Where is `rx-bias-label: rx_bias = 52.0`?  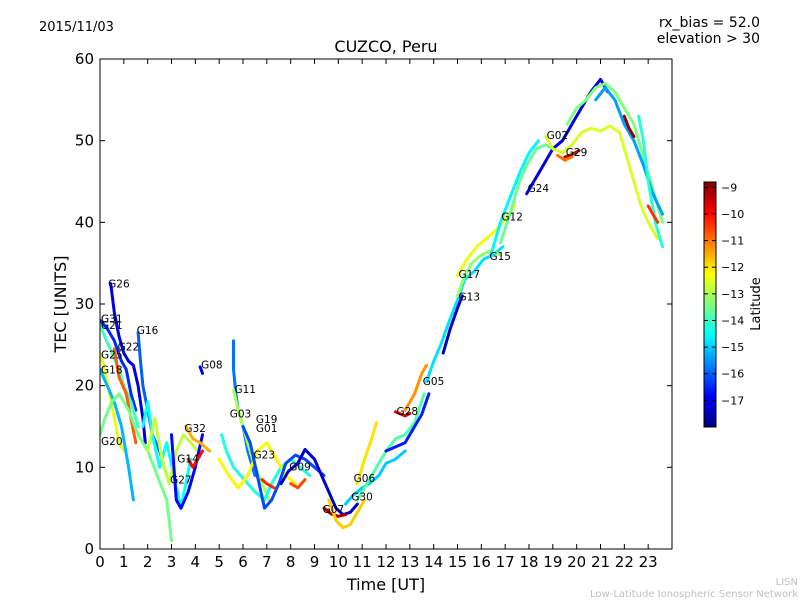
rx-bias-label: rx_bias = 52.0 is located at coordinates (709, 23).